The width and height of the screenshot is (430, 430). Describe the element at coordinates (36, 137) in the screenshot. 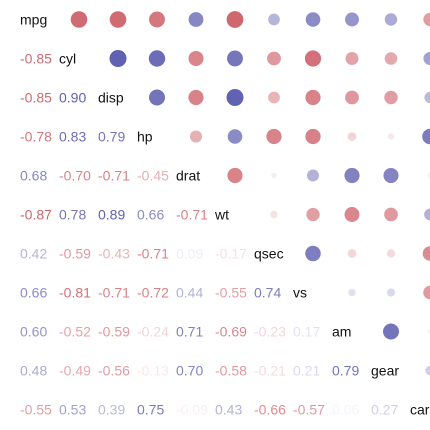

I see `coef-hp-mpg: -0.78` at that location.